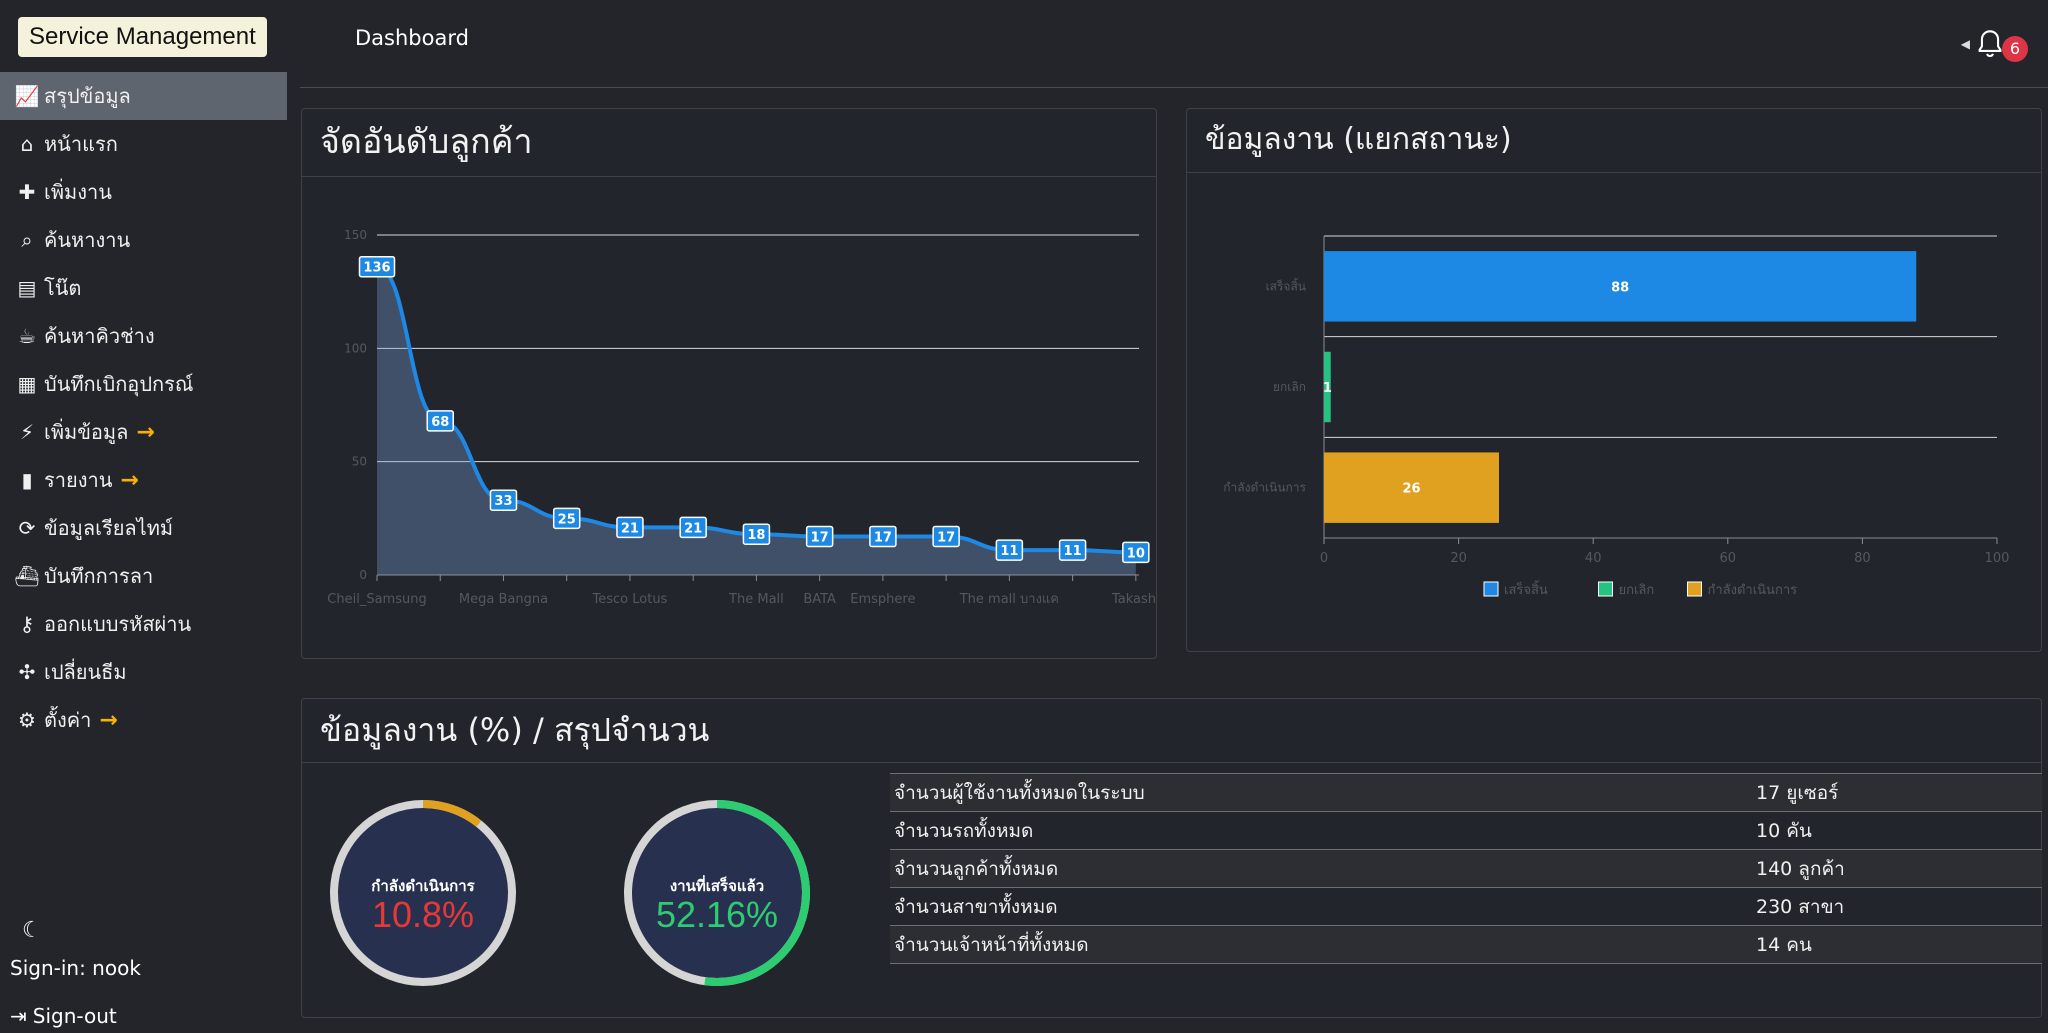 The width and height of the screenshot is (2048, 1033). What do you see at coordinates (756, 599) in the screenshot?
I see `x-tick-label: The Mall` at bounding box center [756, 599].